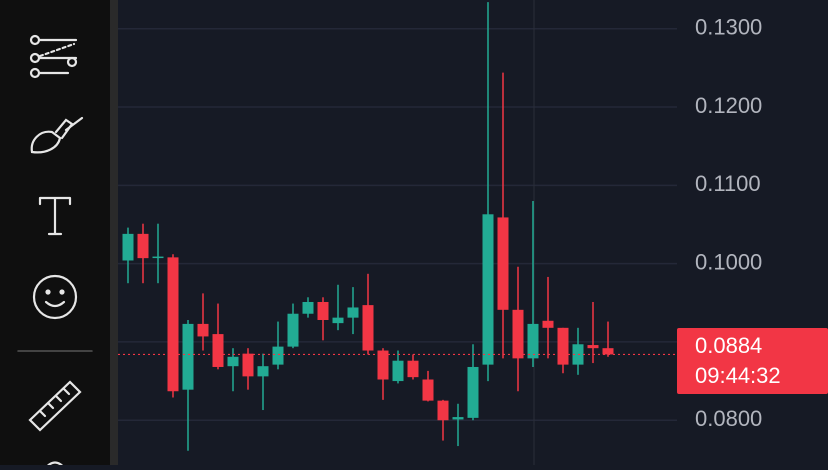 The width and height of the screenshot is (828, 470). Describe the element at coordinates (55, 216) in the screenshot. I see `text-tool` at that location.